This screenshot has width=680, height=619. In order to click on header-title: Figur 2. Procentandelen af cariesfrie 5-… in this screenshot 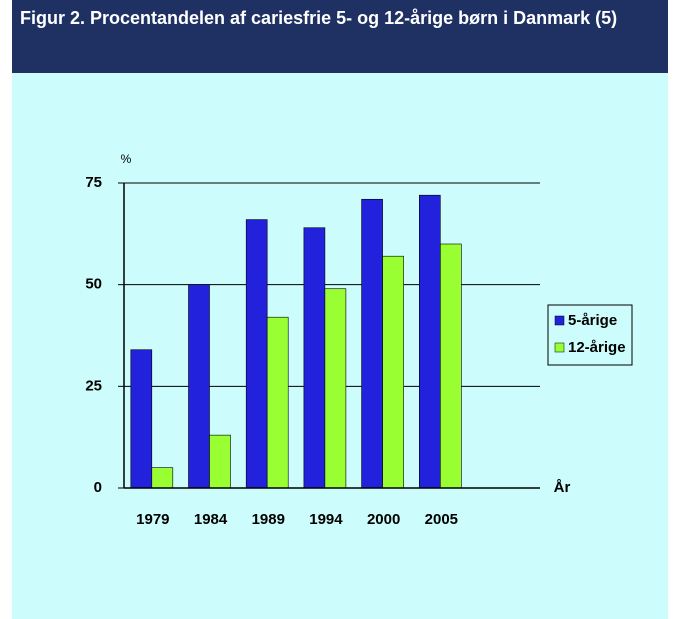, I will do `click(340, 36)`.